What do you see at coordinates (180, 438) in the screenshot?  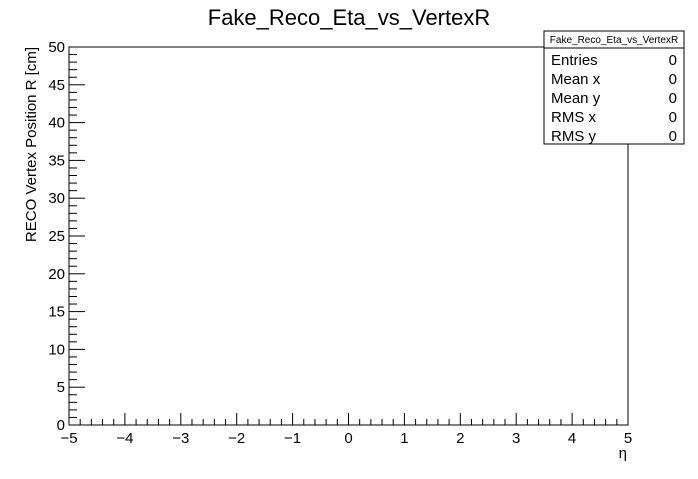 I see `x-tick-label: −3` at bounding box center [180, 438].